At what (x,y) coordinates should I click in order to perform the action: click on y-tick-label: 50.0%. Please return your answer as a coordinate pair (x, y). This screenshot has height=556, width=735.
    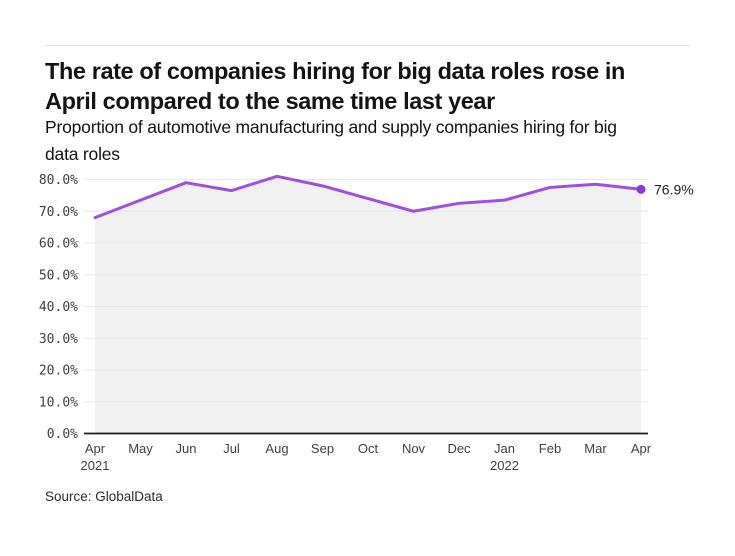
    Looking at the image, I should click on (58, 275).